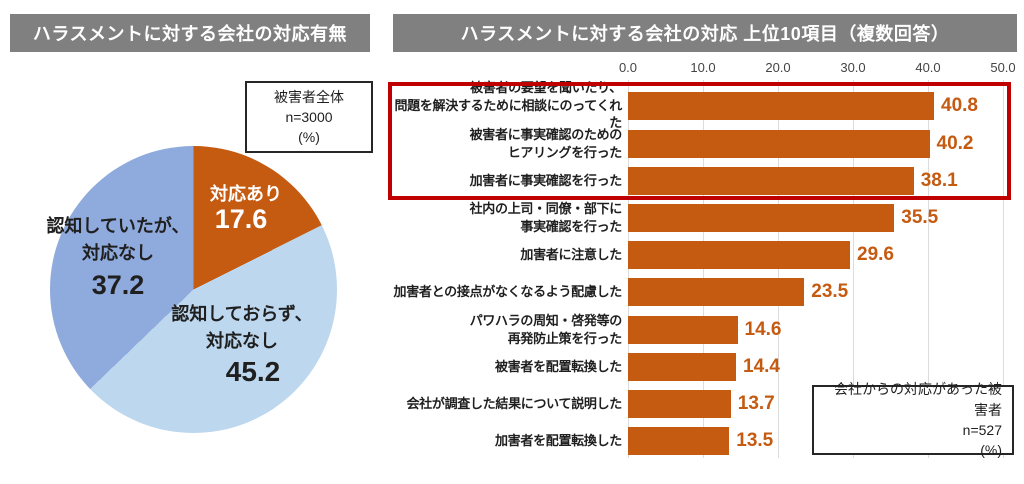 Image resolution: width=1024 pixels, height=484 pixels. Describe the element at coordinates (628, 67) in the screenshot. I see `x-axis-tick: 0.0` at that location.